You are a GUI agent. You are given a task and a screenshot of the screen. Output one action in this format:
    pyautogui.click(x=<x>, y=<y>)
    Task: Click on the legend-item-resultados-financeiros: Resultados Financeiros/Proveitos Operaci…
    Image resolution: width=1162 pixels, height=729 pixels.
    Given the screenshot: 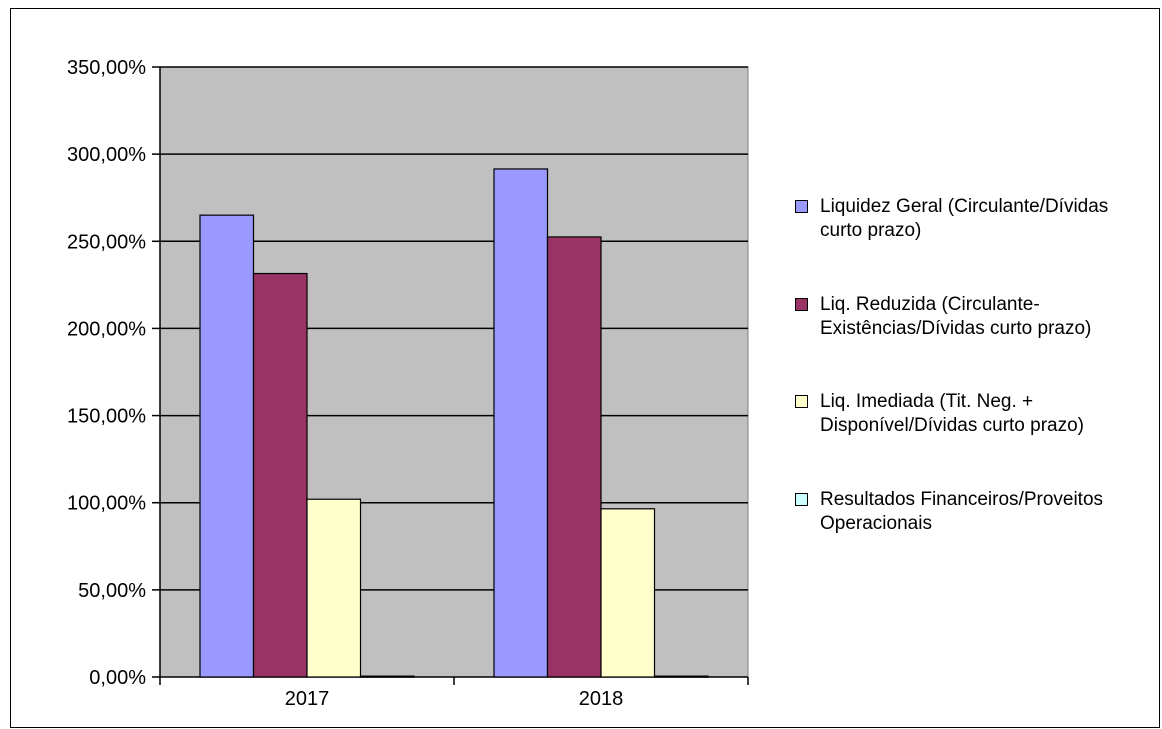 What is the action you would take?
    pyautogui.click(x=977, y=512)
    